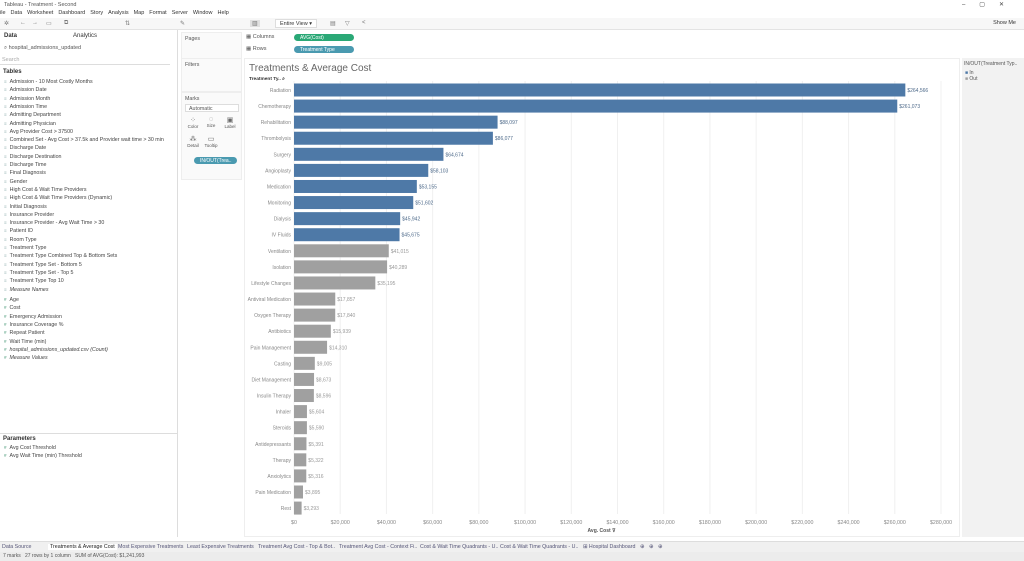 The width and height of the screenshot is (1024, 561). What do you see at coordinates (33, 326) in the screenshot?
I see `measure-field: # Insurance Coverage %` at bounding box center [33, 326].